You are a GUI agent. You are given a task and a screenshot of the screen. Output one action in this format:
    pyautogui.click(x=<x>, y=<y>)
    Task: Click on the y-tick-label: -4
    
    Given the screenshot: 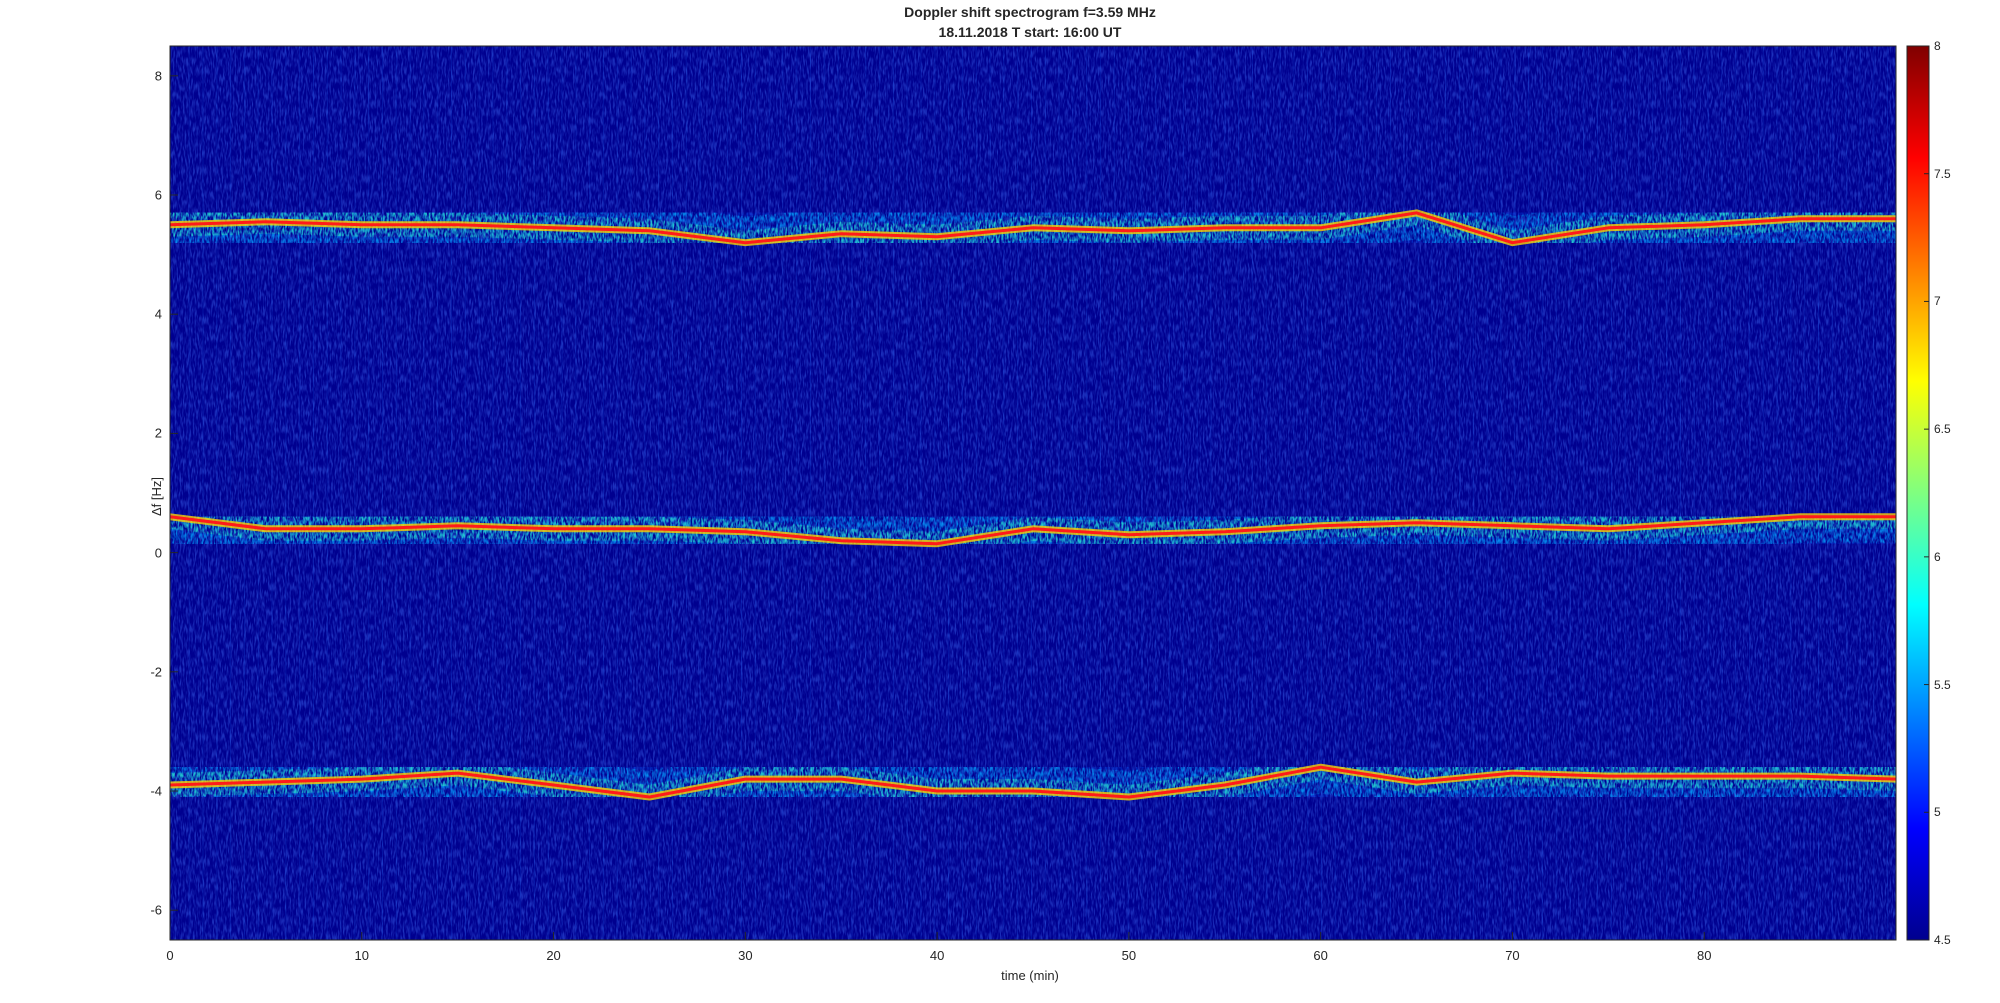 What is the action you would take?
    pyautogui.click(x=156, y=791)
    